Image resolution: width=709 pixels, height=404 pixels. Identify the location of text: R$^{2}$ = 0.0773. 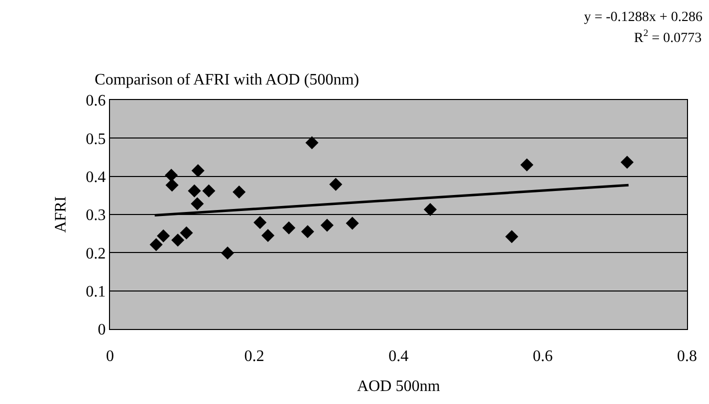
(668, 37).